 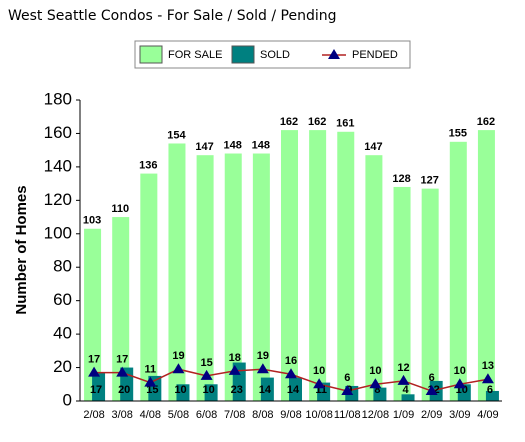 What do you see at coordinates (21, 249) in the screenshot?
I see `y-axis-label: Number of Homes` at bounding box center [21, 249].